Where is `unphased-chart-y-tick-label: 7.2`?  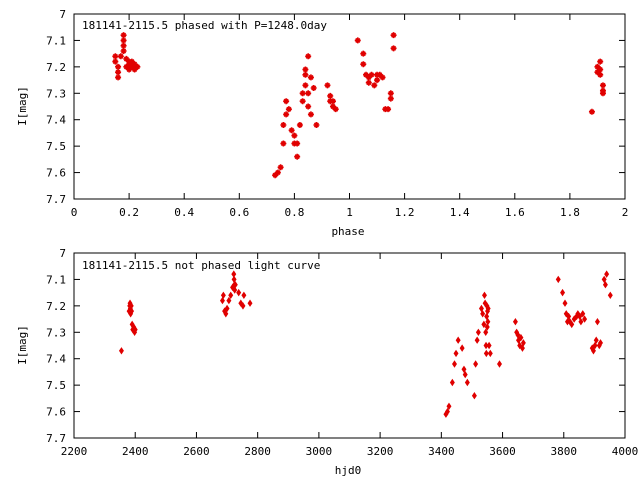 unphased-chart-y-tick-label: 7.2 is located at coordinates (56, 306).